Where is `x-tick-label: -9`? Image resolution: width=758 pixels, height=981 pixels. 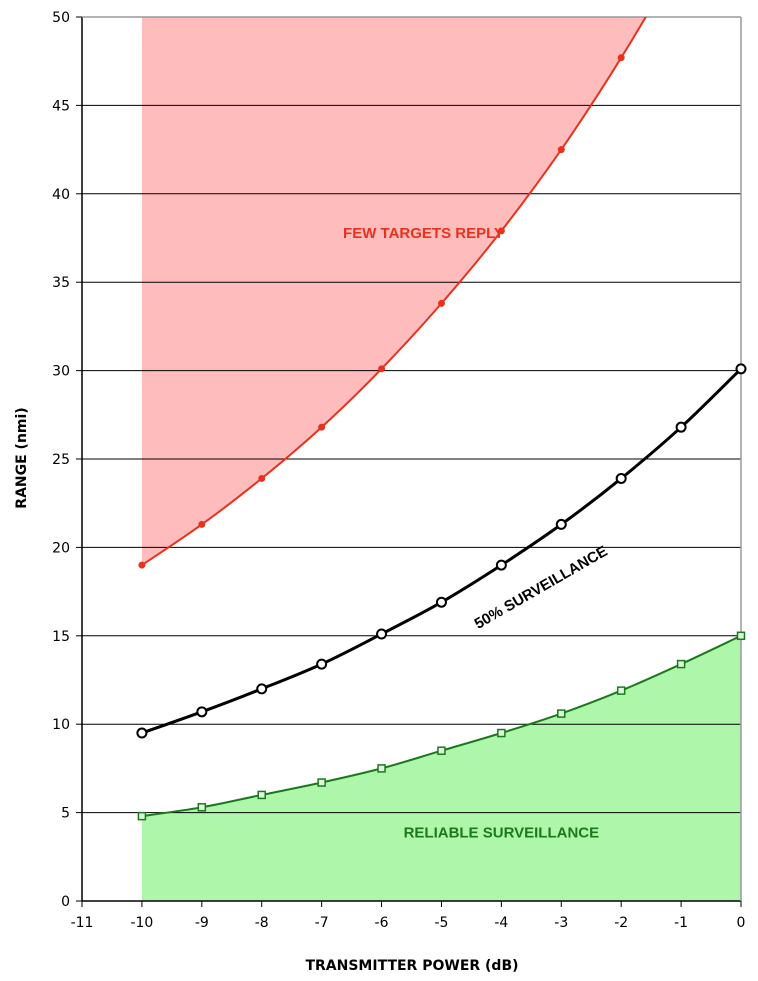
x-tick-label: -9 is located at coordinates (202, 923).